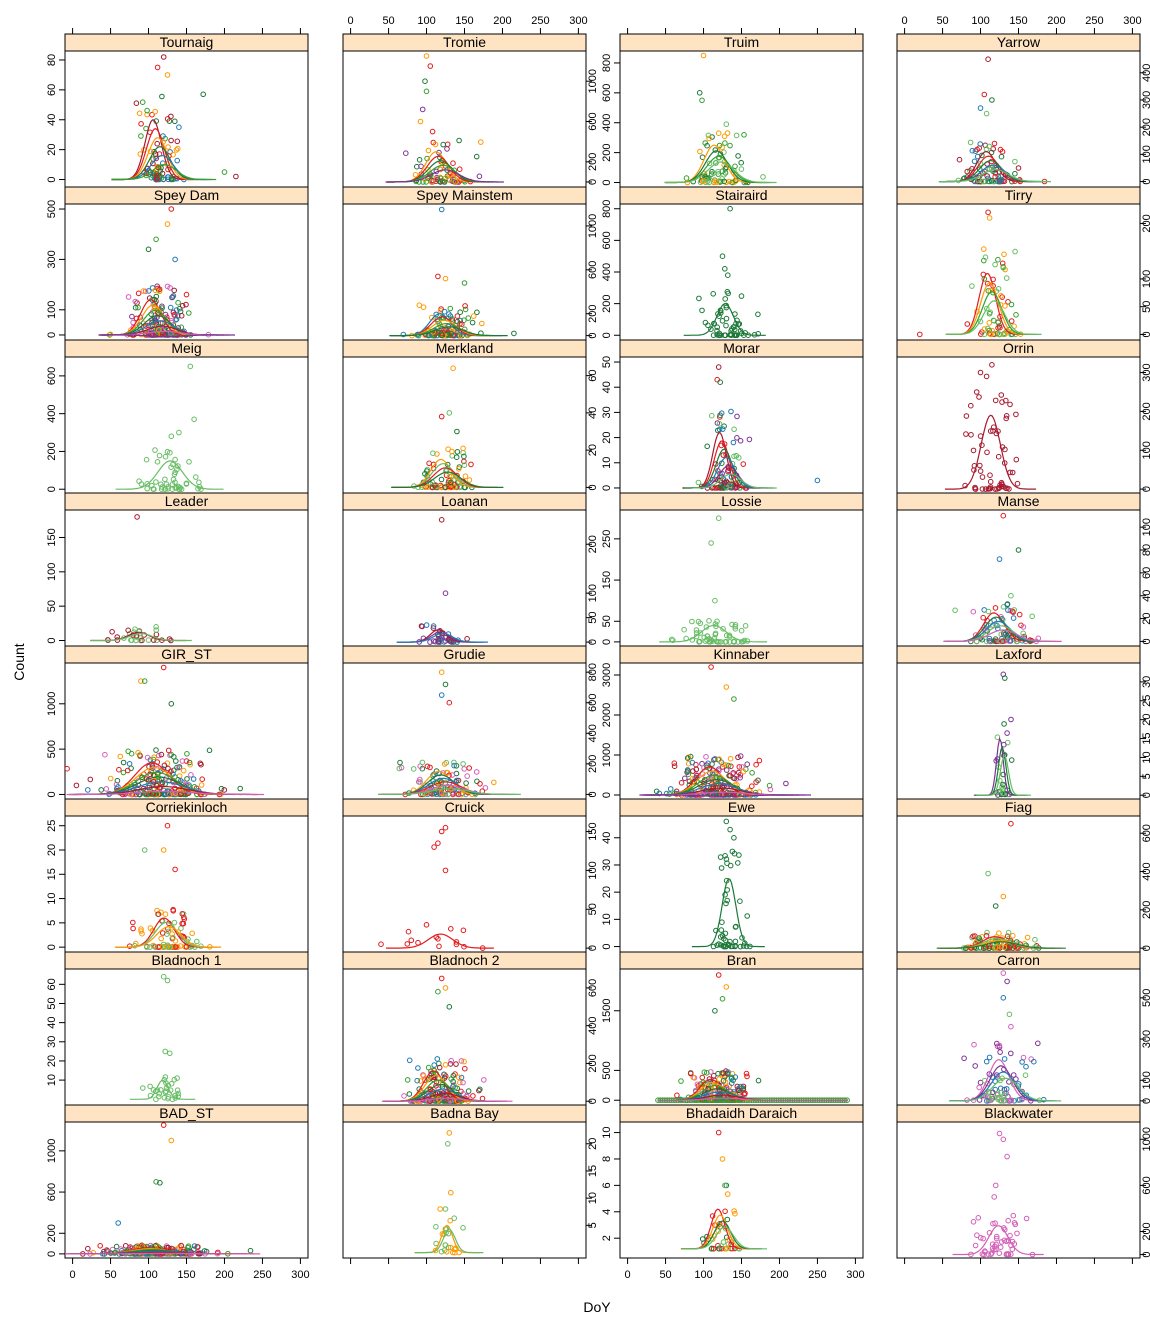 The width and height of the screenshot is (1150, 1317). I want to click on panel-title: Loanan, so click(464, 501).